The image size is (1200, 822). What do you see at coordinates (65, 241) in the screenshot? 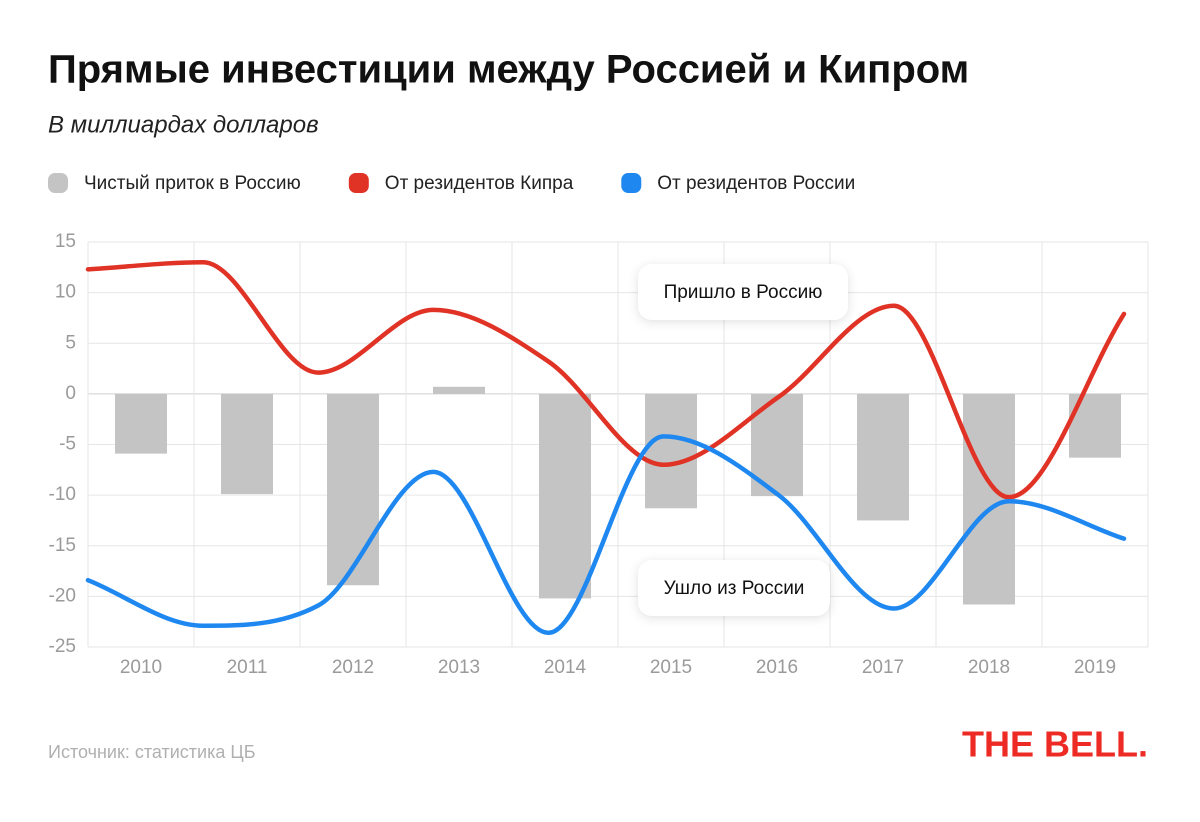
I see `y-tick-label: 15` at bounding box center [65, 241].